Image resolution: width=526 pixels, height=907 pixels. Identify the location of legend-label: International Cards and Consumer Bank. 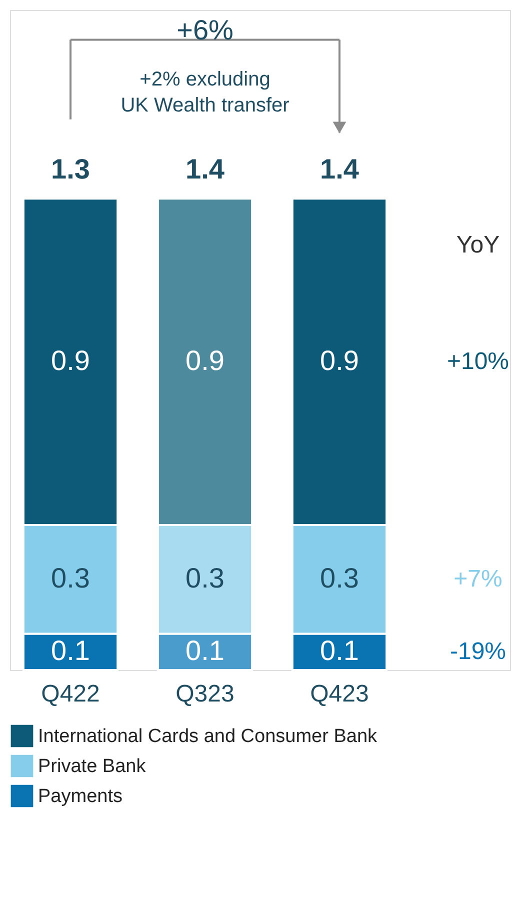
(208, 736).